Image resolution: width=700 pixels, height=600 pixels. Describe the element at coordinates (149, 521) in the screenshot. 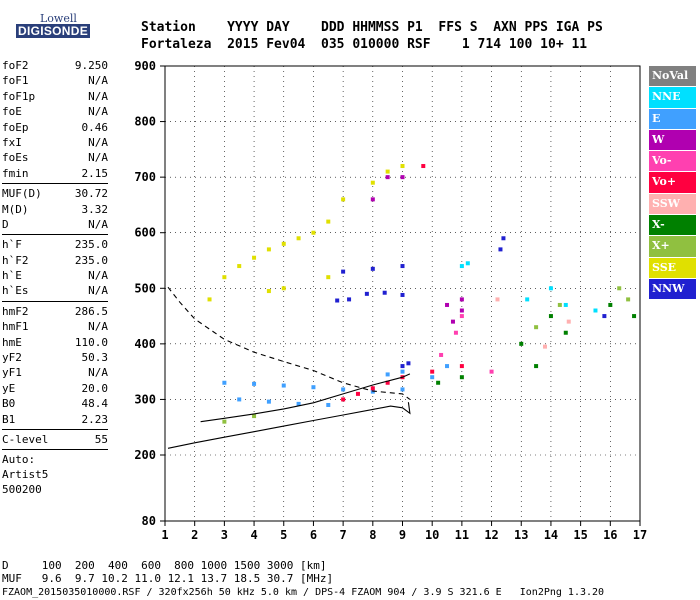

I see `y-tick-label: 80` at that location.